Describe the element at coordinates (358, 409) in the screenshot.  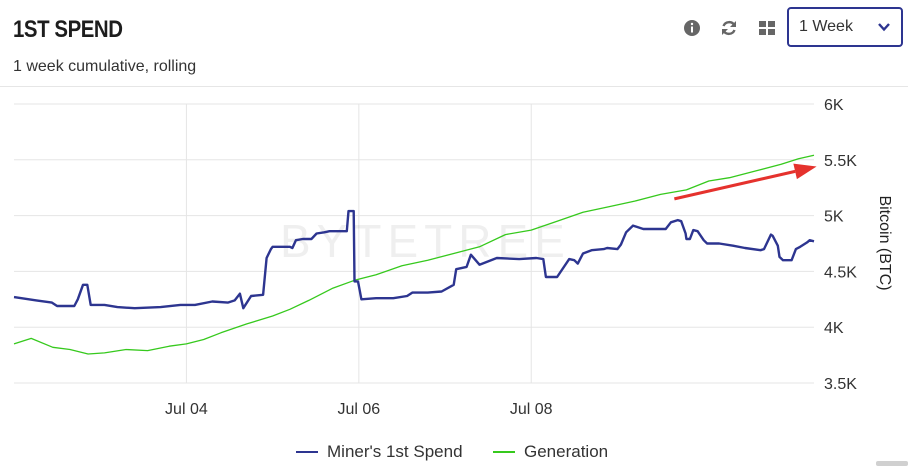
I see `x-tick-label: Jul 06` at that location.